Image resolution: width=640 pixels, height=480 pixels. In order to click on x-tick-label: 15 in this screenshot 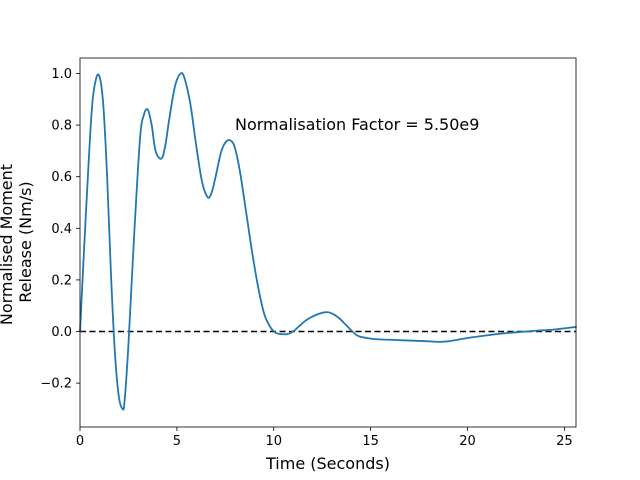, I will do `click(370, 441)`.